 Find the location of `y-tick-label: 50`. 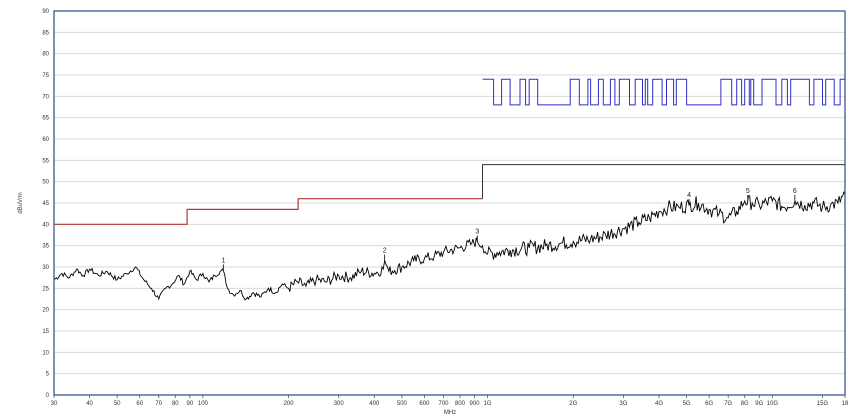

y-tick-label: 50 is located at coordinates (45, 183).